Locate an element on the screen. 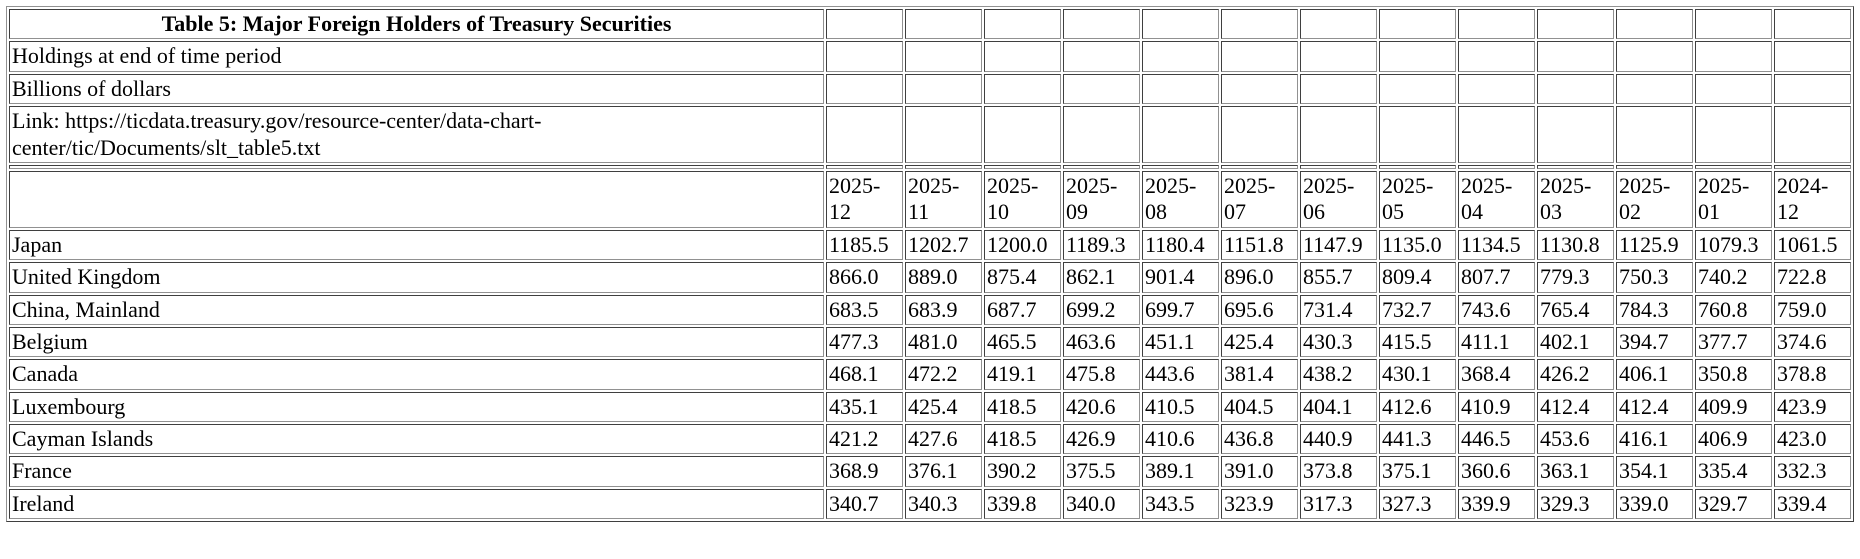  holdings-value-cell: 435.1 is located at coordinates (864, 407).